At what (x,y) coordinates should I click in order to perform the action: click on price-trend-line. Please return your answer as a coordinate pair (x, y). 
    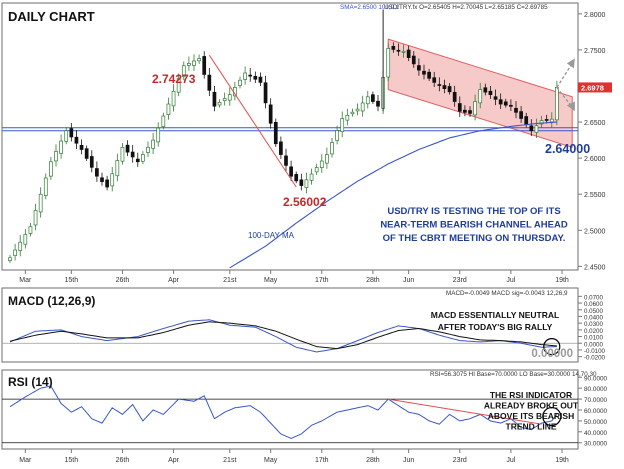
    Looking at the image, I should click on (252, 121).